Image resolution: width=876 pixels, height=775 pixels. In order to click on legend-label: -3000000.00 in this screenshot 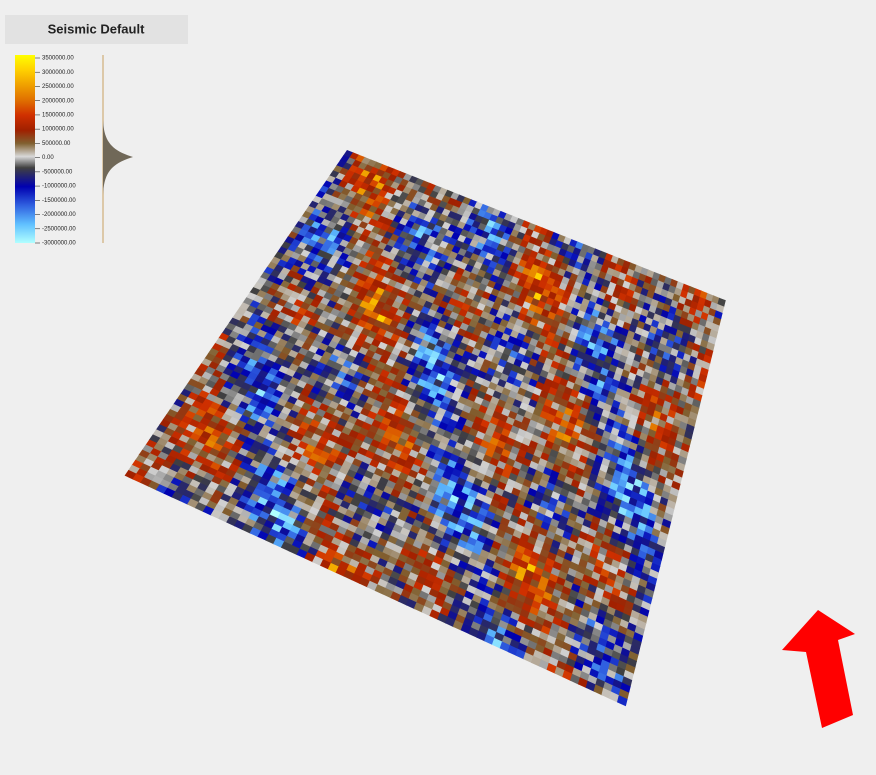, I will do `click(59, 244)`.